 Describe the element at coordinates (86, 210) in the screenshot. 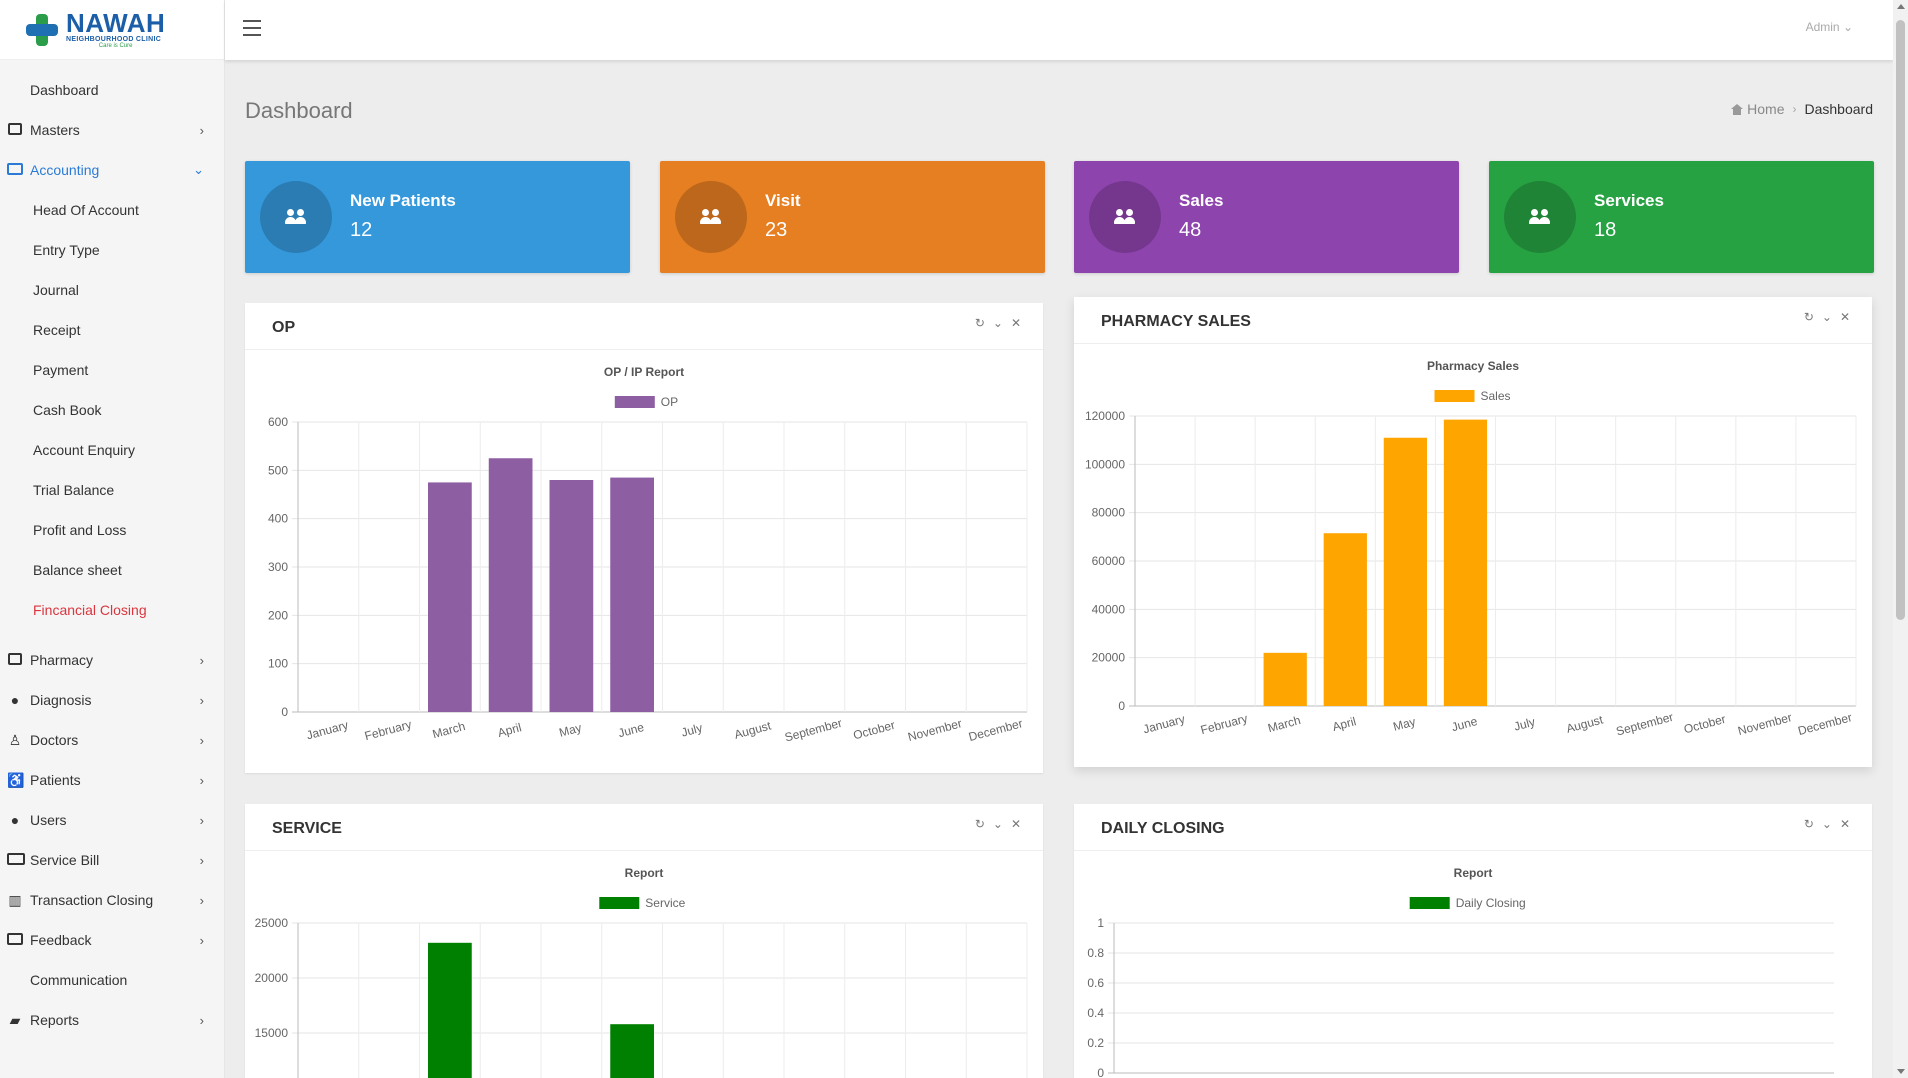

I see `submenu-item-head-of-account: Head Of Account` at that location.